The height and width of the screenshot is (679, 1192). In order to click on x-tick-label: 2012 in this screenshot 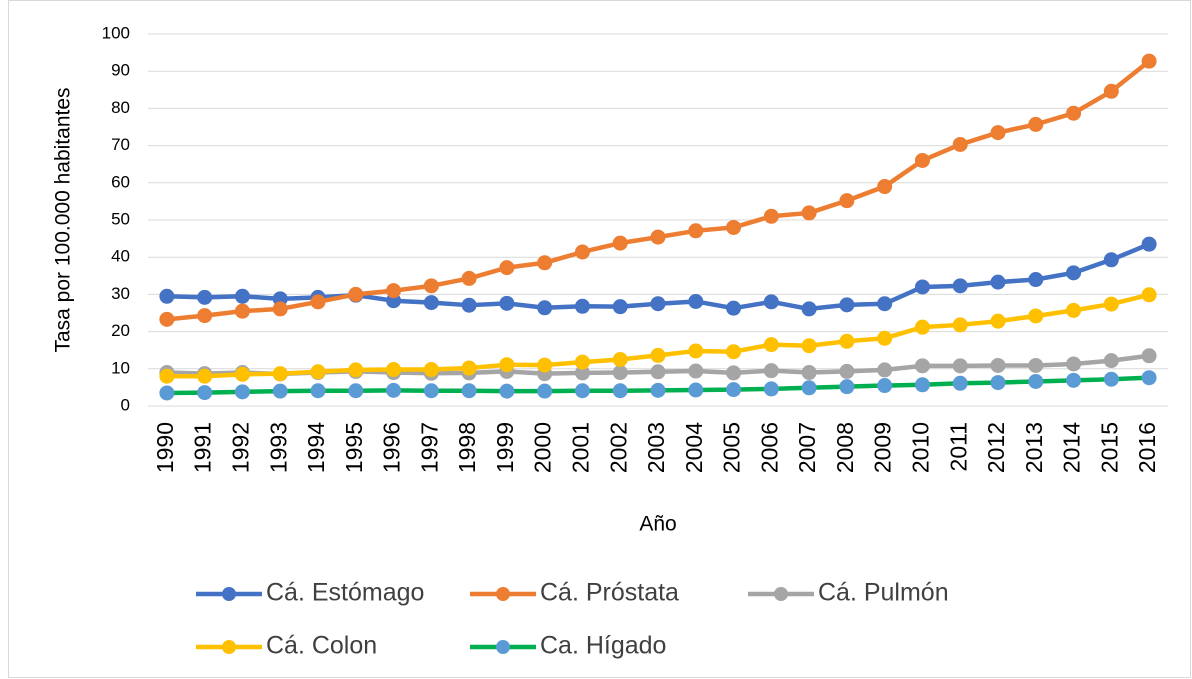, I will do `click(996, 447)`.